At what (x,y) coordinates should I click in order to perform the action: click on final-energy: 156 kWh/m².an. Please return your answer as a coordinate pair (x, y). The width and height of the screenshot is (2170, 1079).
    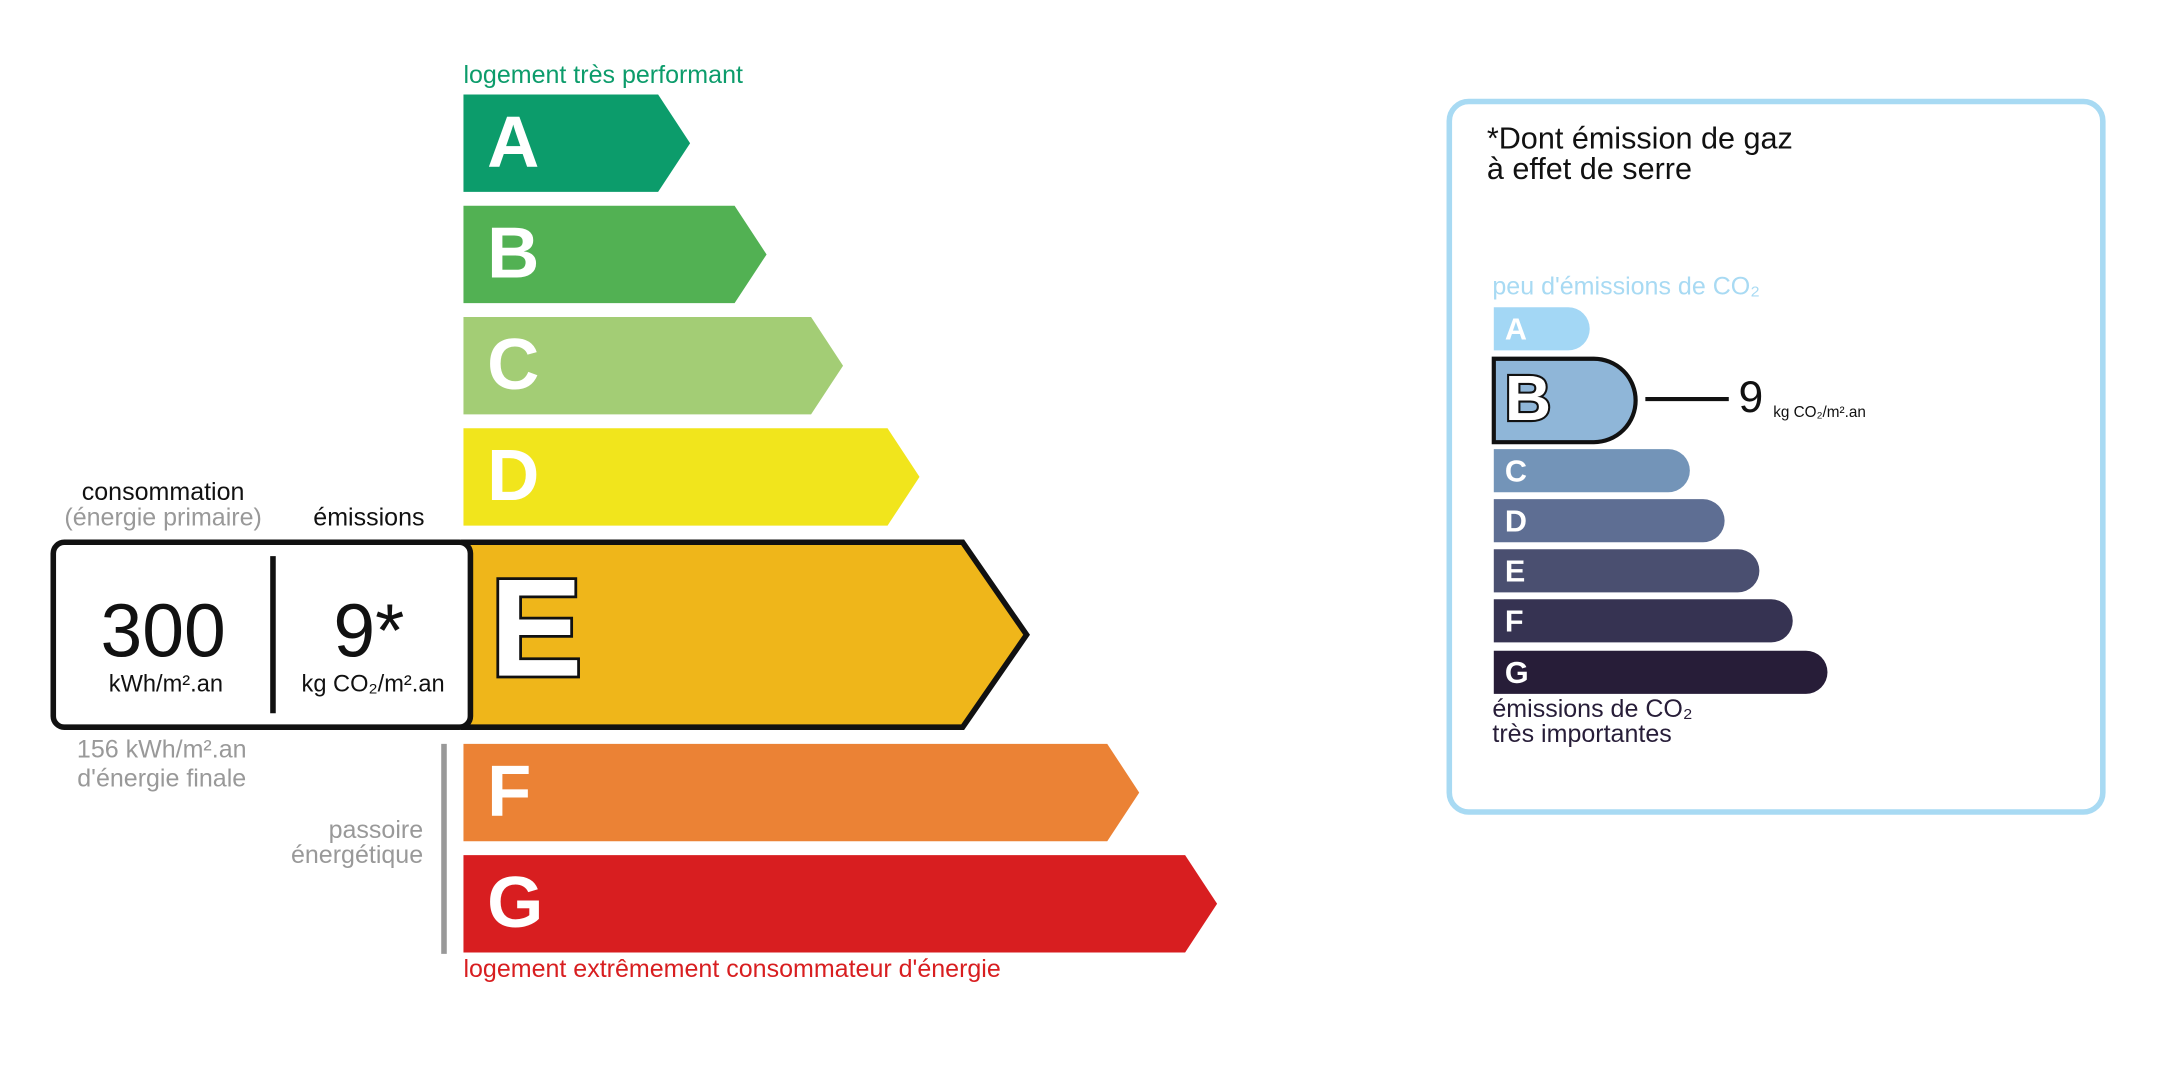
    Looking at the image, I should click on (162, 749).